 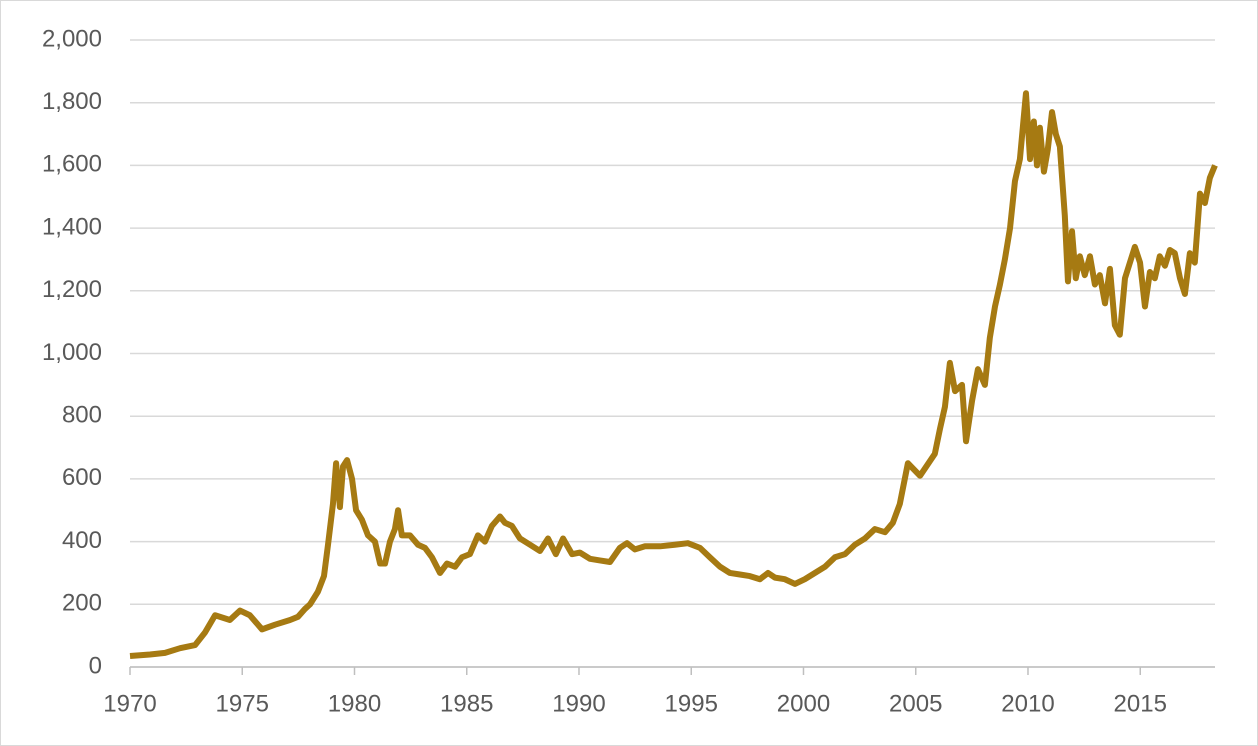 What do you see at coordinates (466, 703) in the screenshot?
I see `x-tick-label: 1985` at bounding box center [466, 703].